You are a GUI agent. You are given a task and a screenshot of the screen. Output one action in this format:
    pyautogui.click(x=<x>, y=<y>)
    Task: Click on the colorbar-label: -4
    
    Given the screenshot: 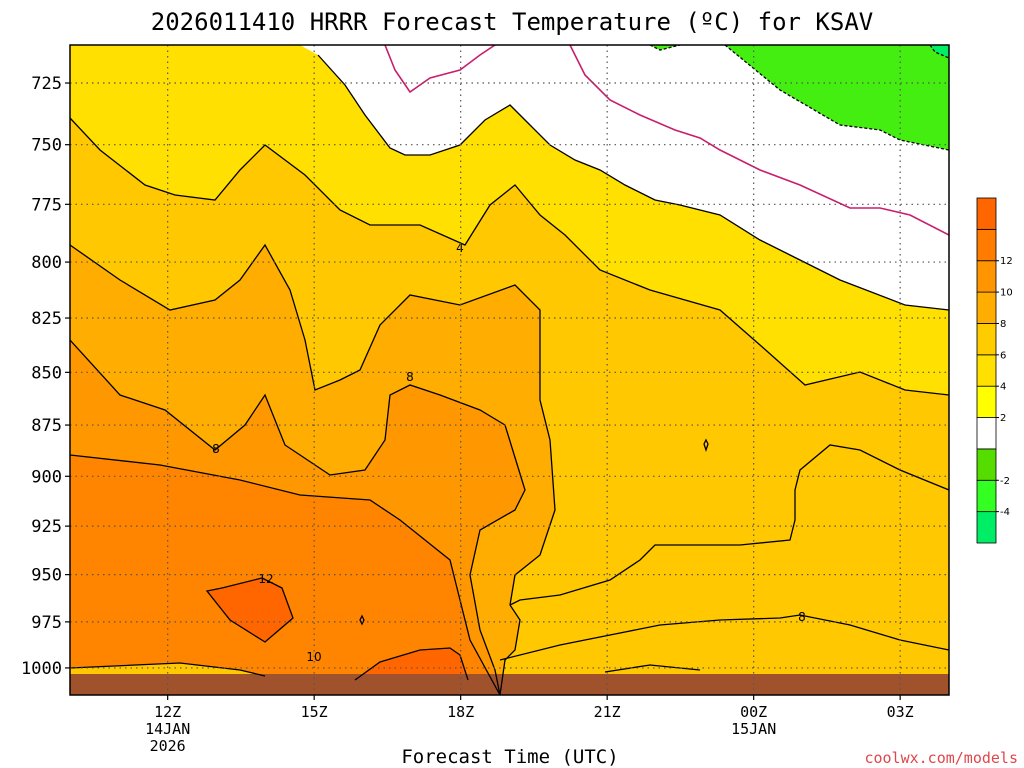 What is the action you would take?
    pyautogui.click(x=1005, y=512)
    